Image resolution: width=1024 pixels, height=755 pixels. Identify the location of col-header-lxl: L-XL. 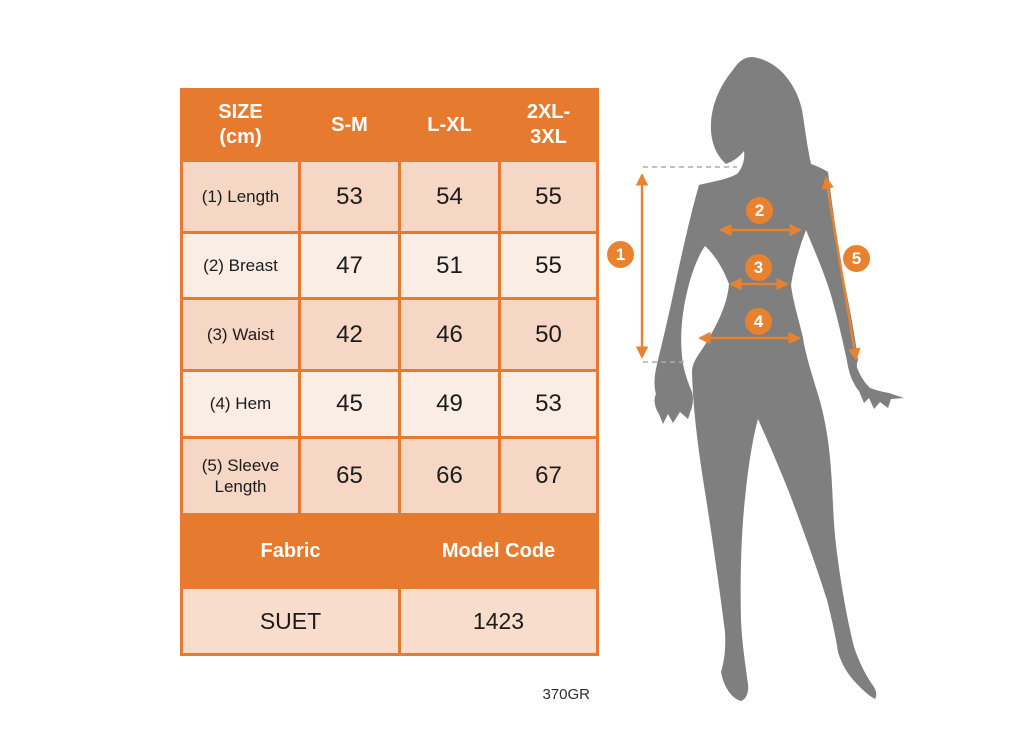
(449, 125).